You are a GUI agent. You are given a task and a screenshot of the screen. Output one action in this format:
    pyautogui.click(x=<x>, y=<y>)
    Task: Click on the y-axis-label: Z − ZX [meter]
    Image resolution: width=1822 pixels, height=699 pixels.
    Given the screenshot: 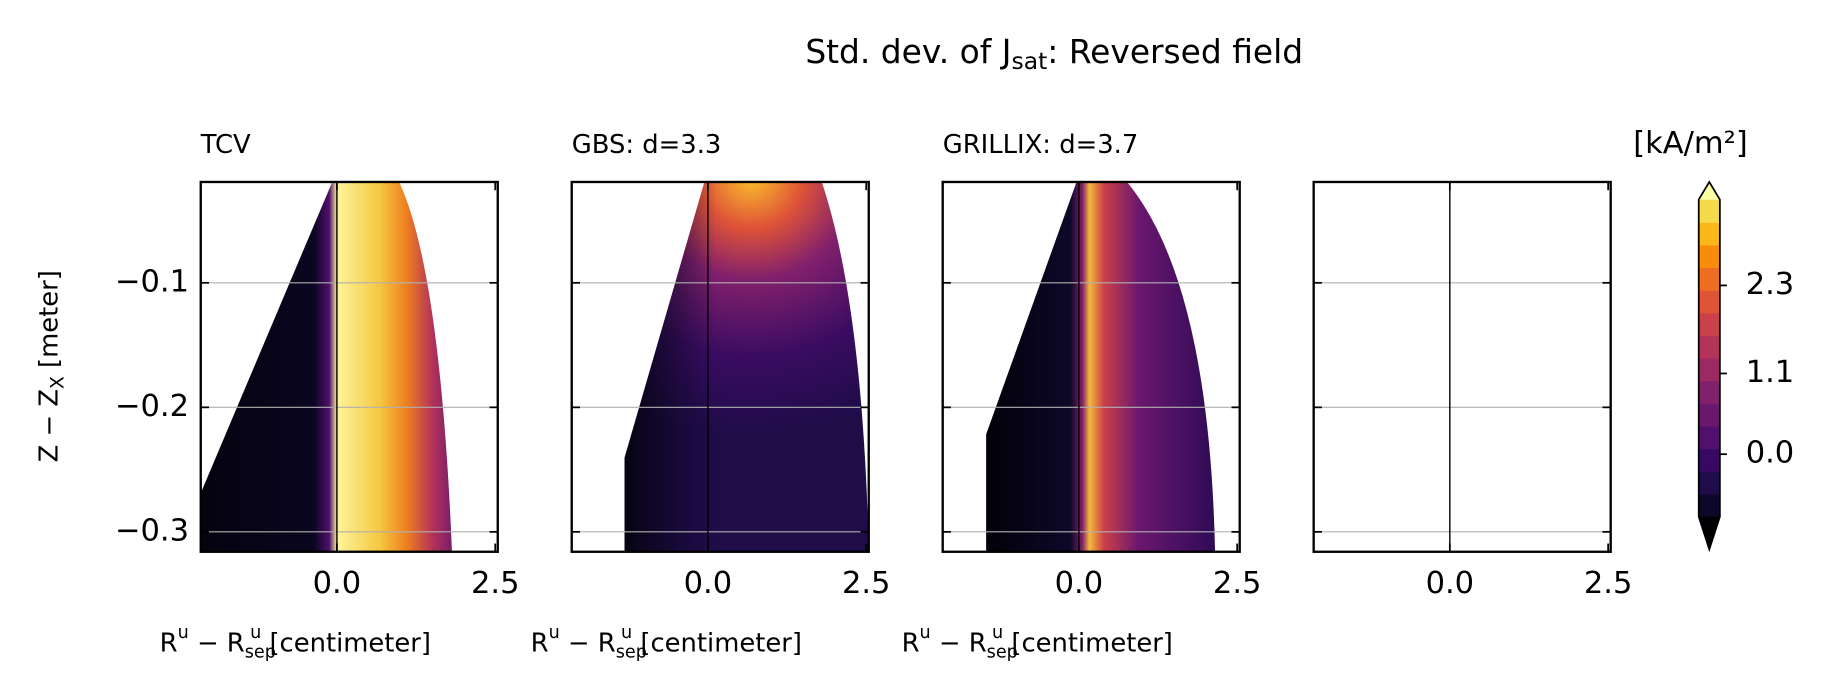 What is the action you would take?
    pyautogui.click(x=51, y=366)
    